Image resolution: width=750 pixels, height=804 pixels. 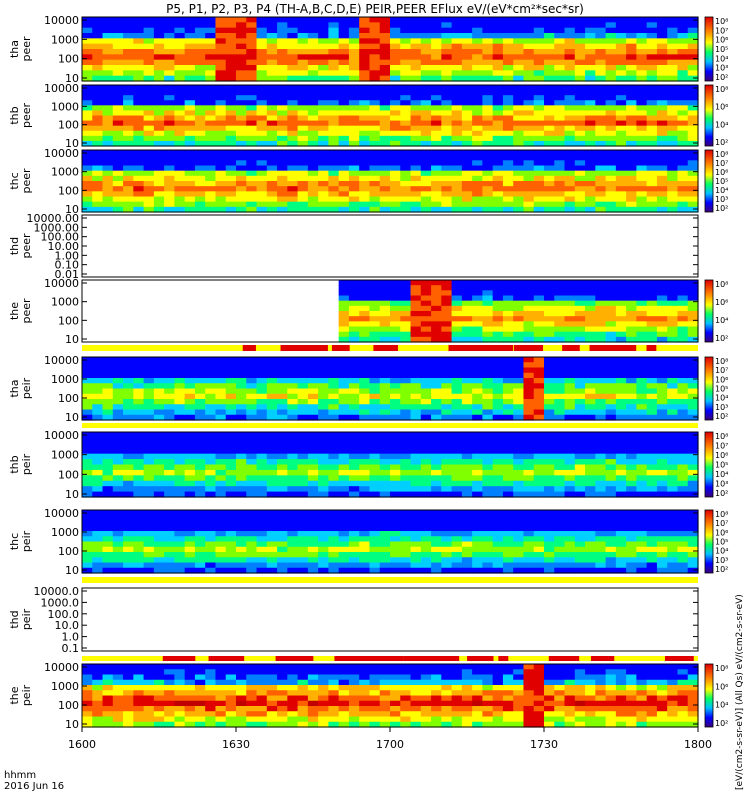 I want to click on colorbar, so click(x=709, y=541).